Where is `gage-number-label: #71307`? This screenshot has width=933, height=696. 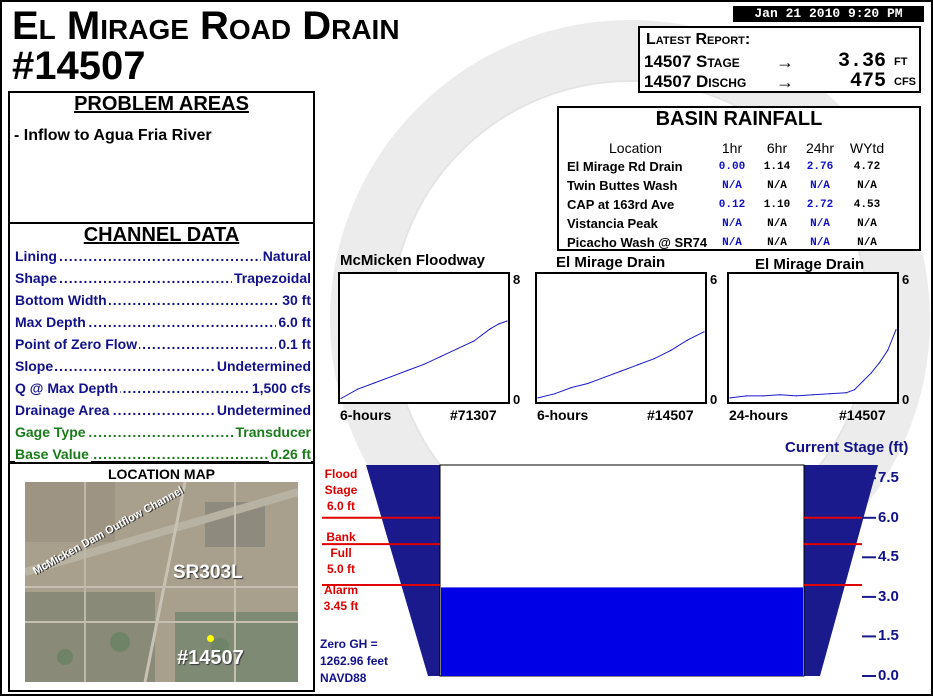 gage-number-label: #71307 is located at coordinates (473, 415).